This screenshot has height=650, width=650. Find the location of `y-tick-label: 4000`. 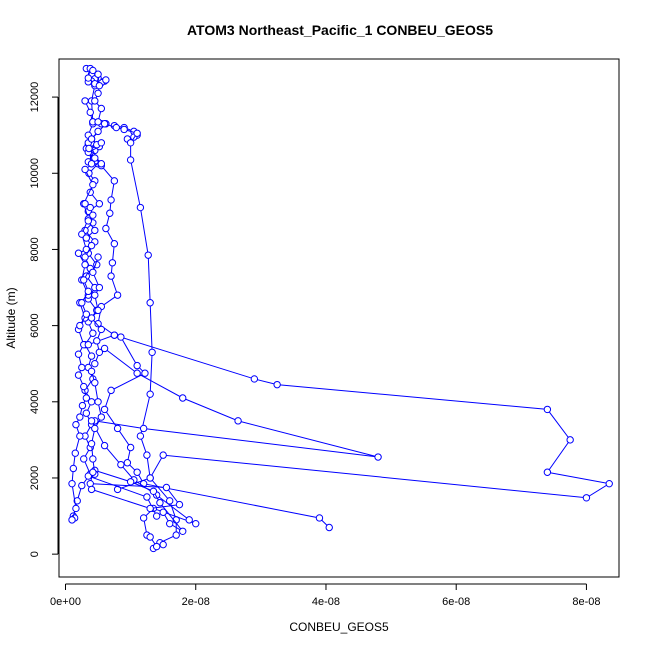

y-tick-label: 4000 is located at coordinates (35, 402).